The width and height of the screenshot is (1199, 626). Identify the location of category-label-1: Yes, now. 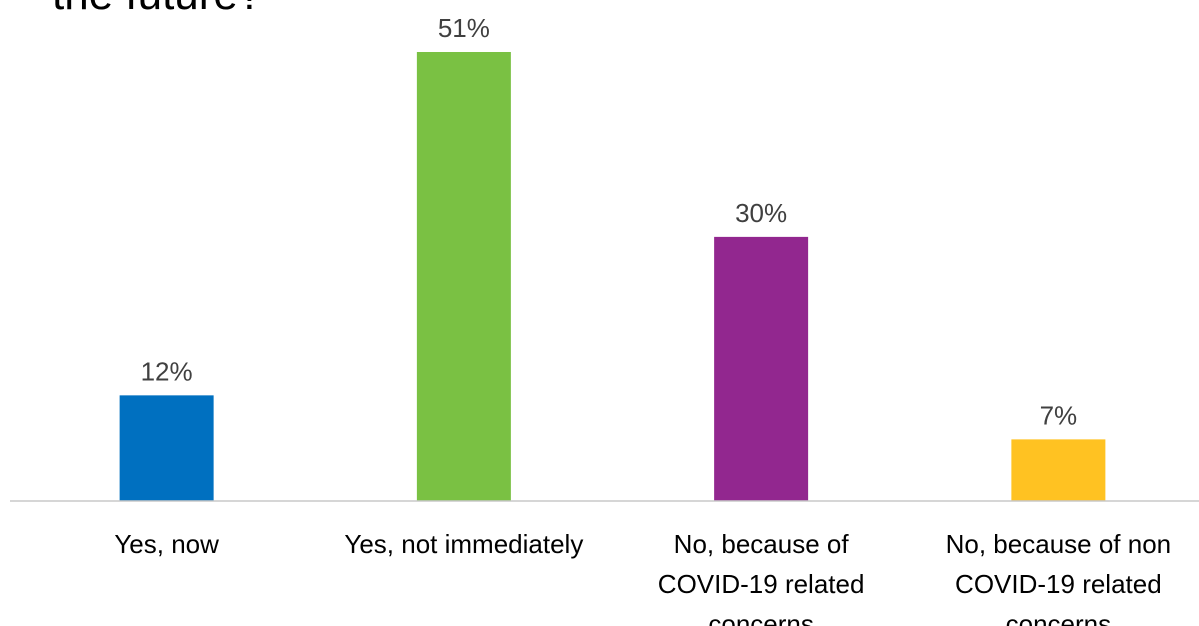
(166, 544).